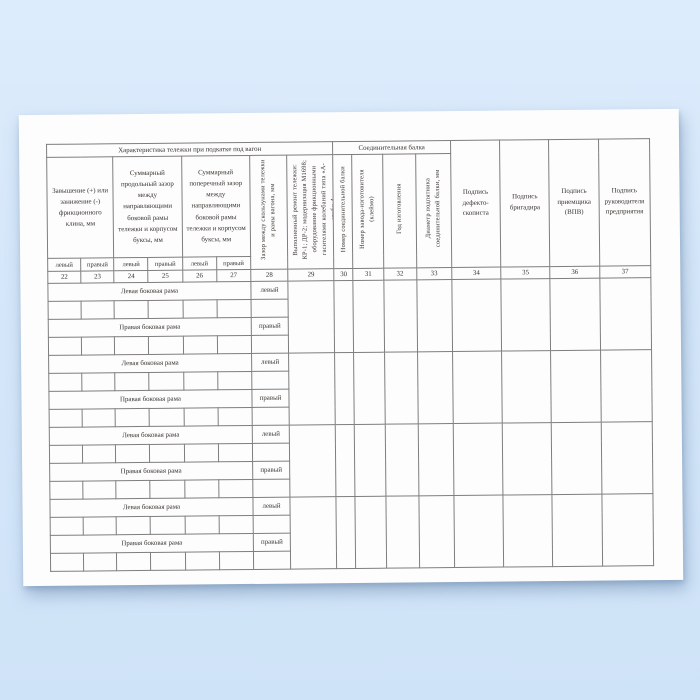 The image size is (700, 700). Describe the element at coordinates (344, 274) in the screenshot. I see `col-number: 30` at that location.